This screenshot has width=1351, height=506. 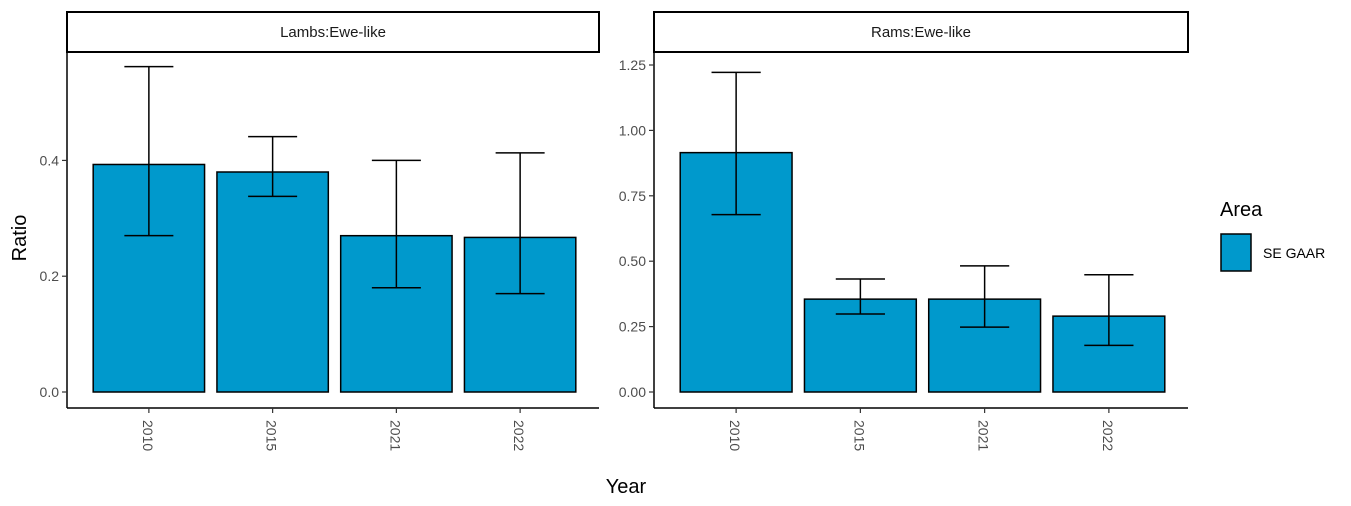 What do you see at coordinates (632, 130) in the screenshot?
I see `y-tick-label: 1.00` at bounding box center [632, 130].